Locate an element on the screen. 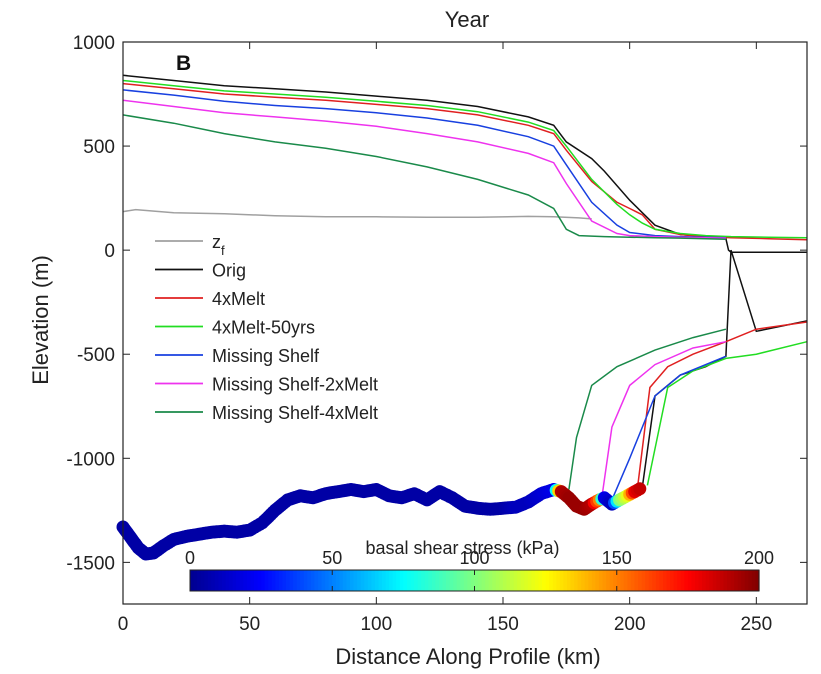 The width and height of the screenshot is (821, 674). y-axis-label: Elevation (m) is located at coordinates (40, 320).